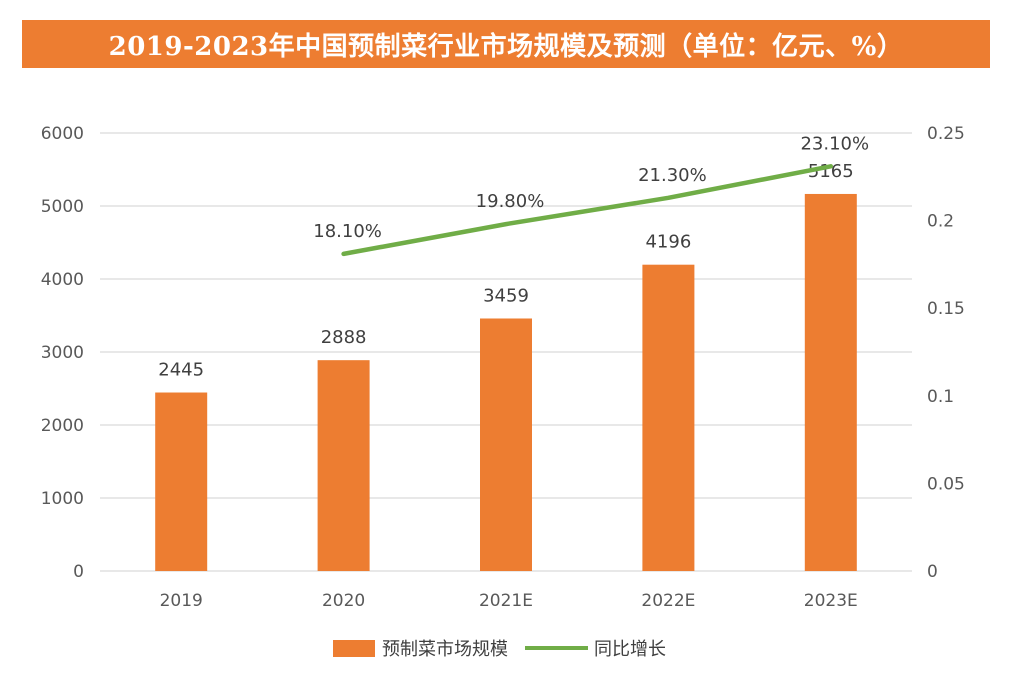 This screenshot has width=1009, height=687. I want to click on bar-2022E, so click(668, 417).